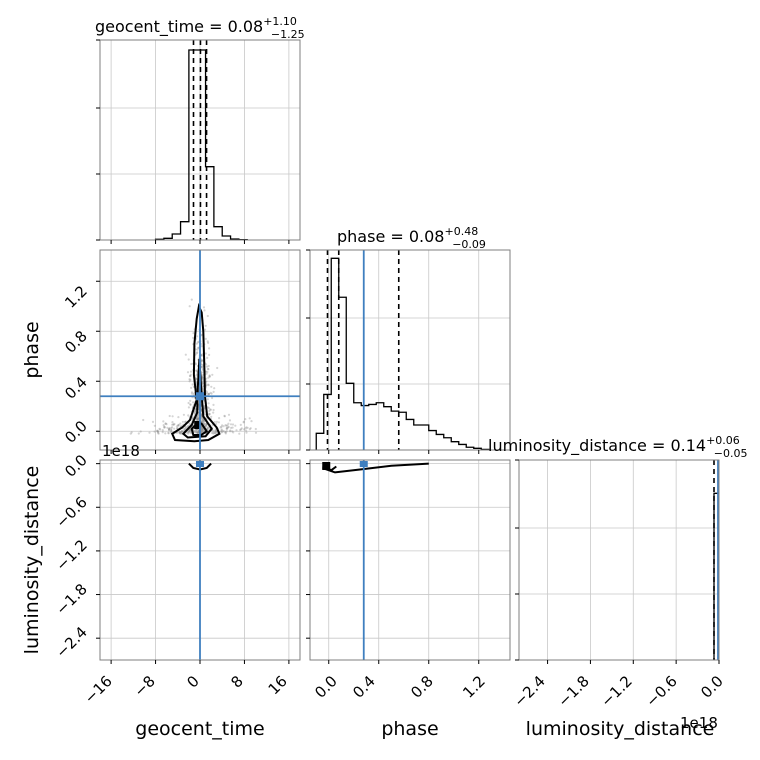 The height and width of the screenshot is (760, 760). What do you see at coordinates (71, 642) in the screenshot?
I see `ytick-luminosity-distance: −2.4` at bounding box center [71, 642].